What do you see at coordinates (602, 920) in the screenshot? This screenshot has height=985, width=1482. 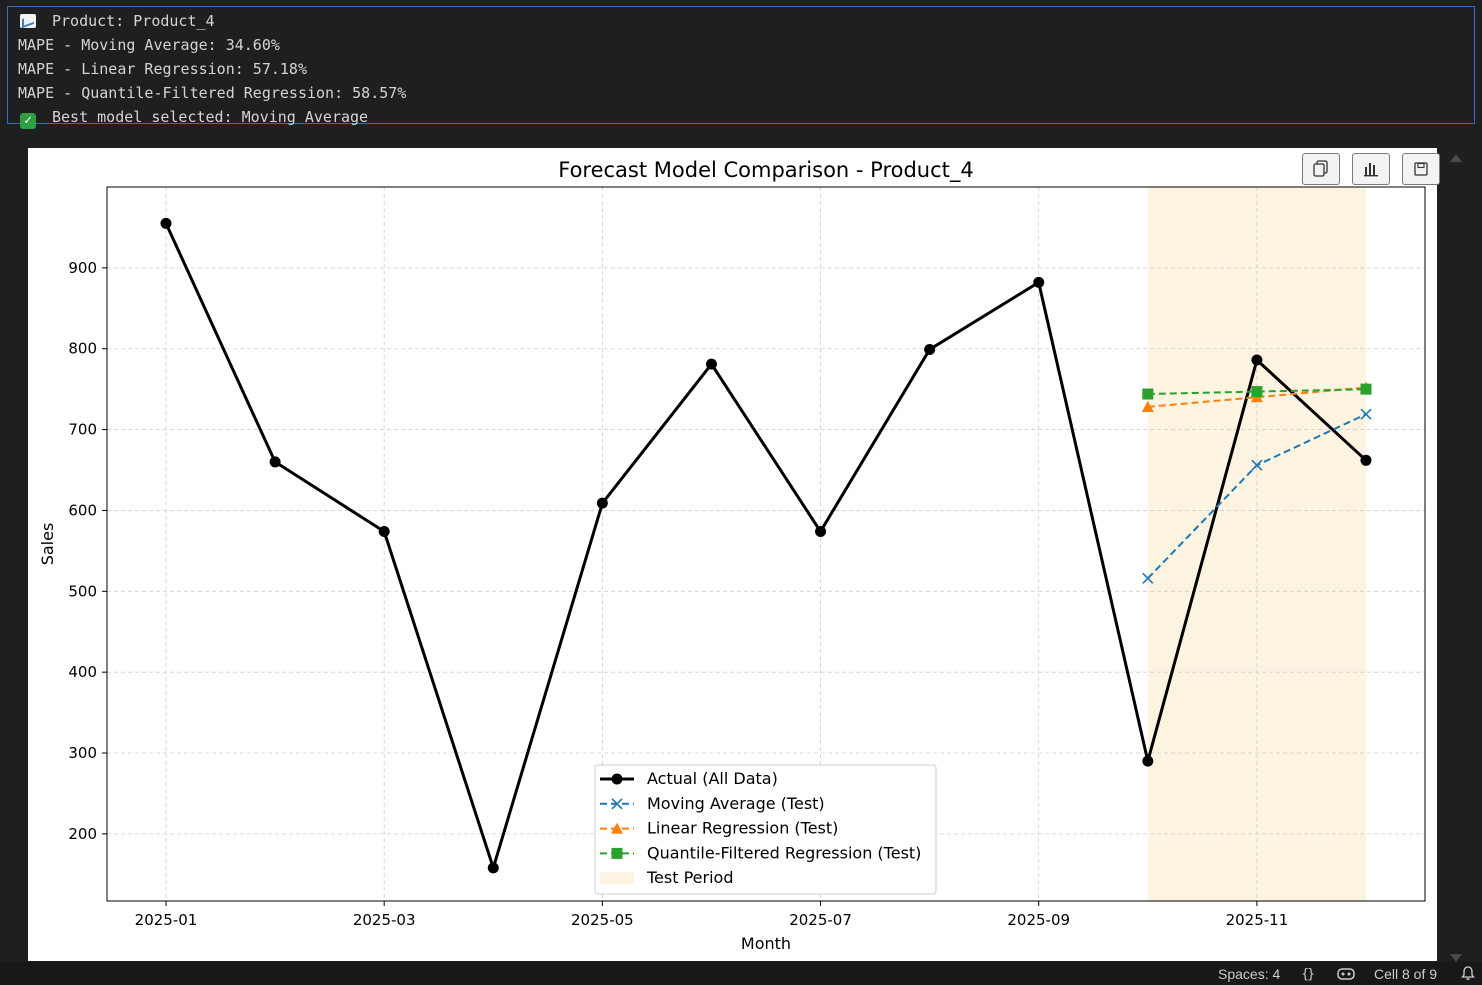 I see `x-tick-label: 2025-05` at bounding box center [602, 920].